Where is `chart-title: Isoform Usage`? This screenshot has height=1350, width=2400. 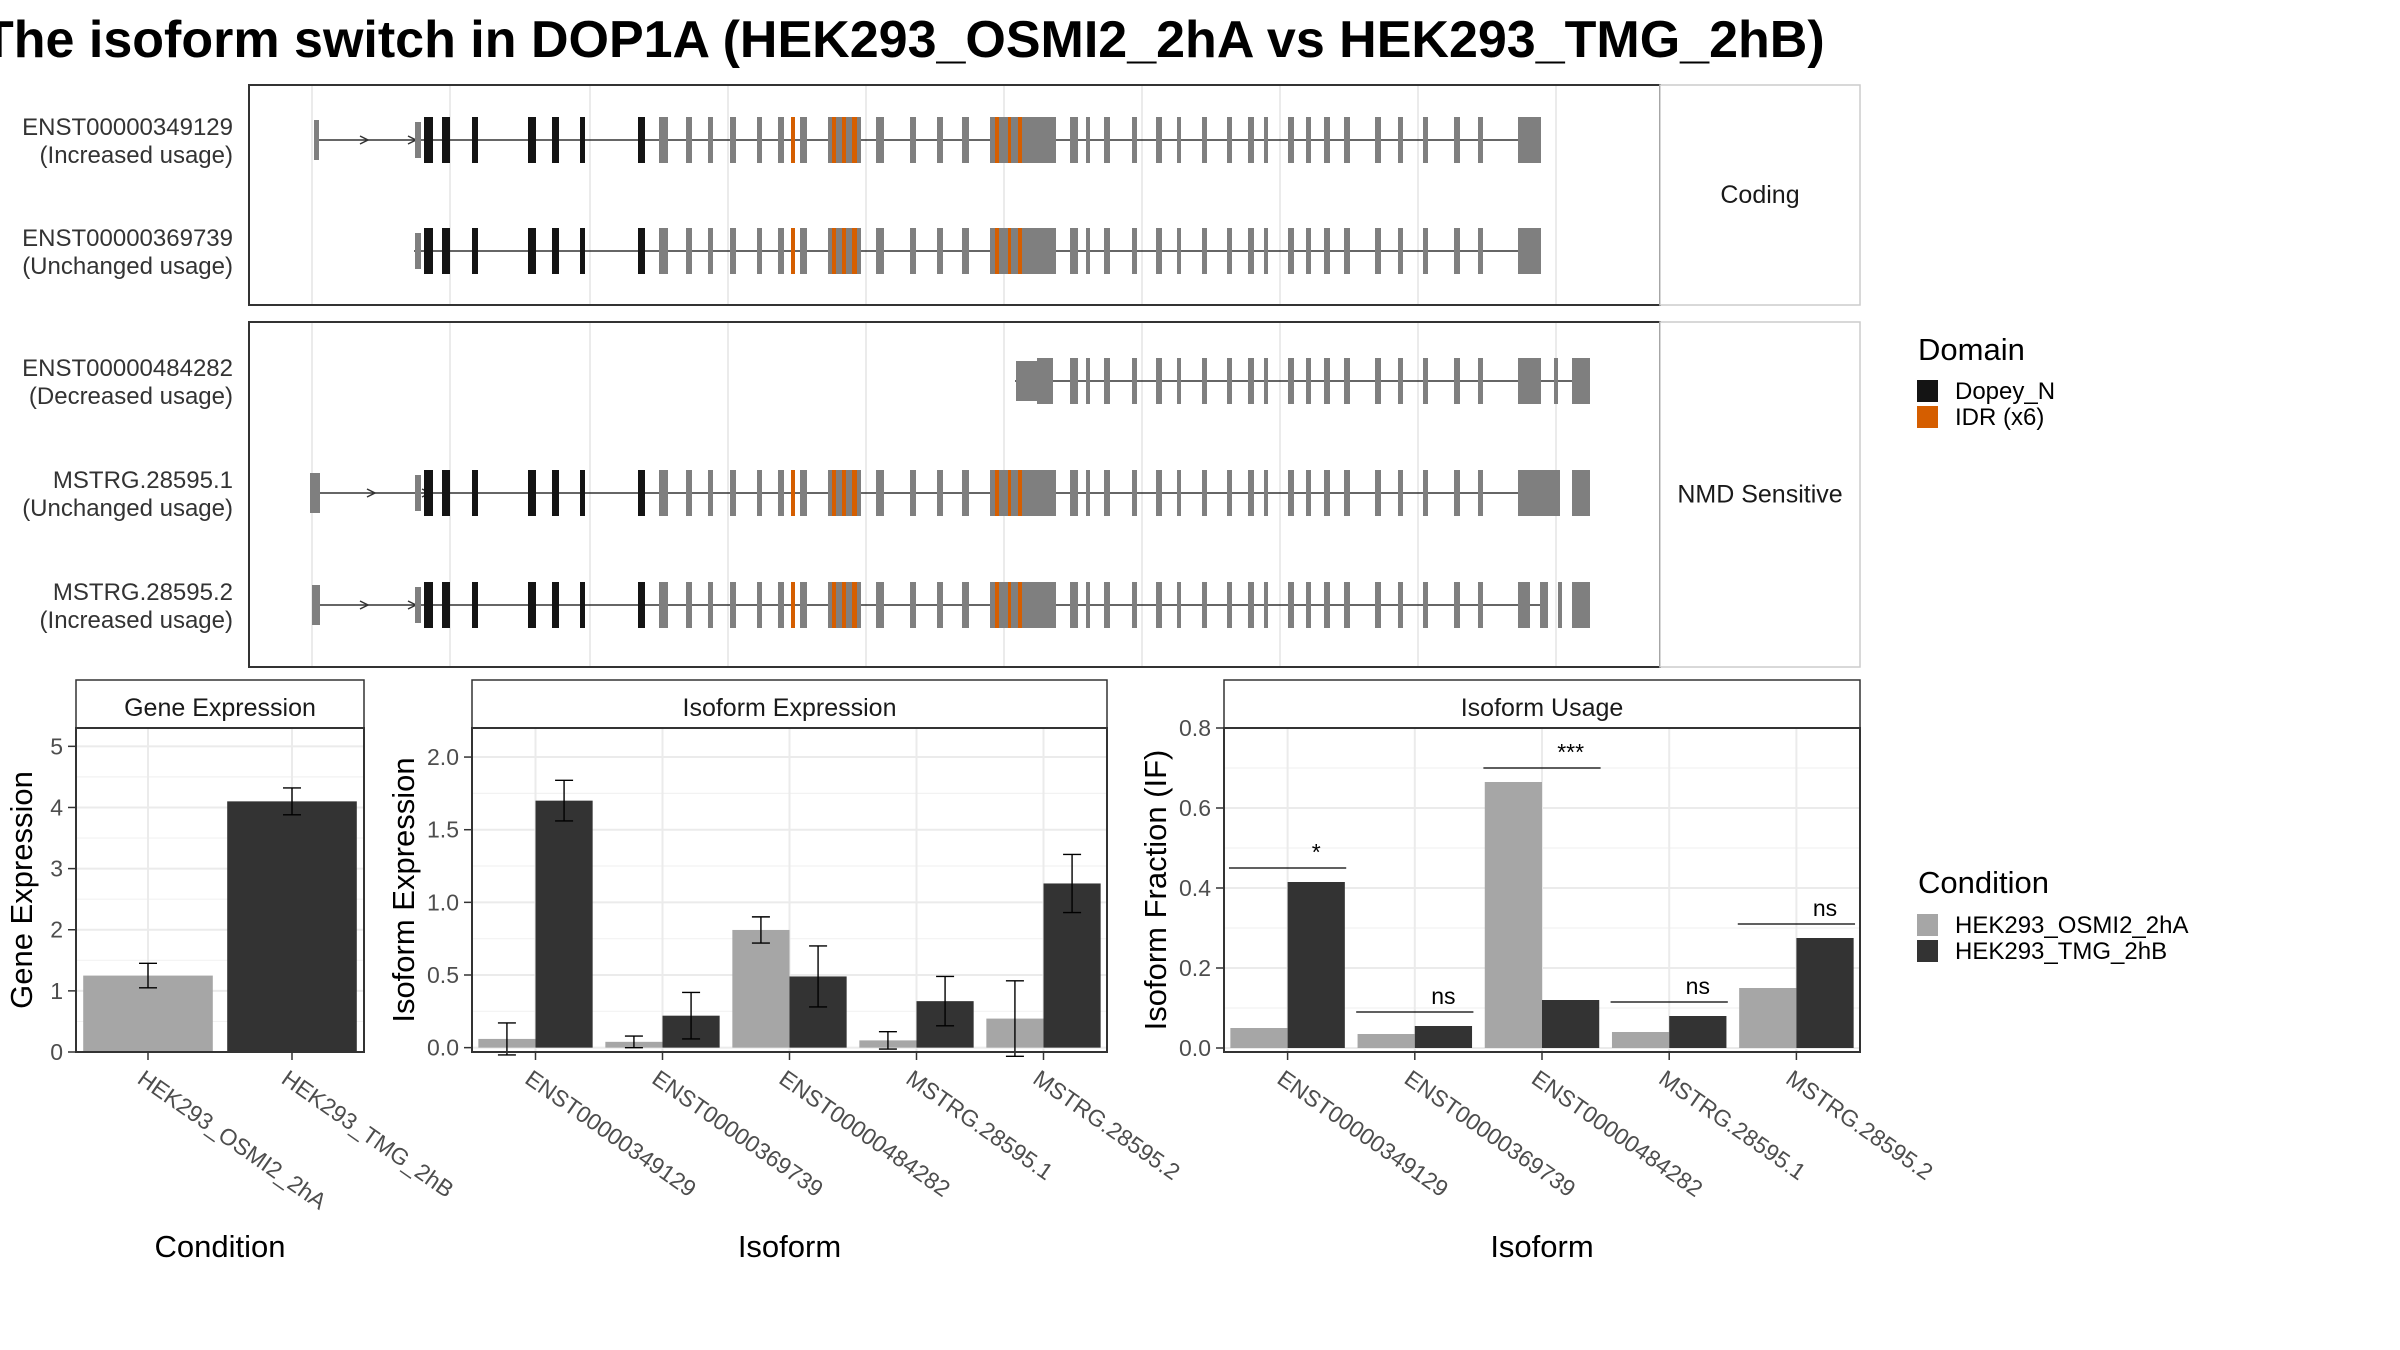
chart-title: Isoform Usage is located at coordinates (1542, 708).